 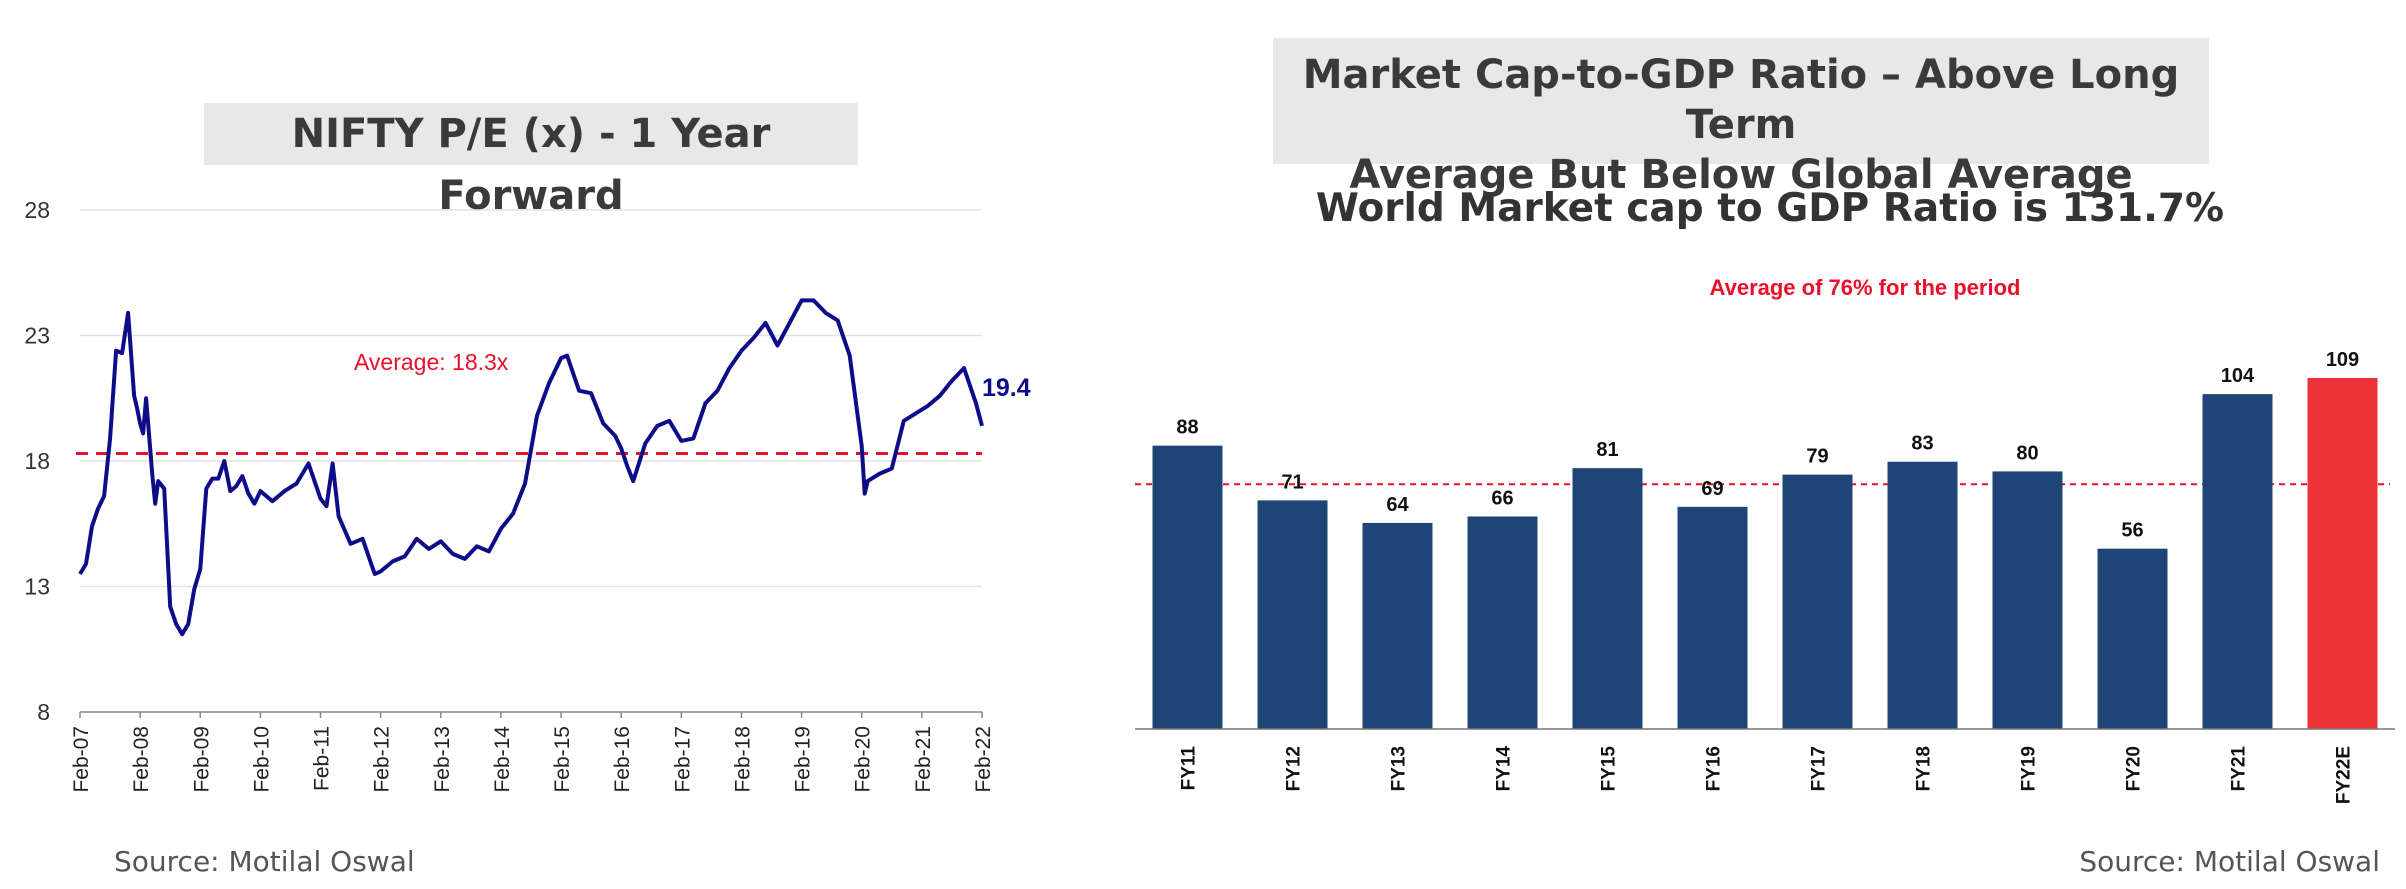 What do you see at coordinates (1712, 489) in the screenshot?
I see `bar-value-label: 69` at bounding box center [1712, 489].